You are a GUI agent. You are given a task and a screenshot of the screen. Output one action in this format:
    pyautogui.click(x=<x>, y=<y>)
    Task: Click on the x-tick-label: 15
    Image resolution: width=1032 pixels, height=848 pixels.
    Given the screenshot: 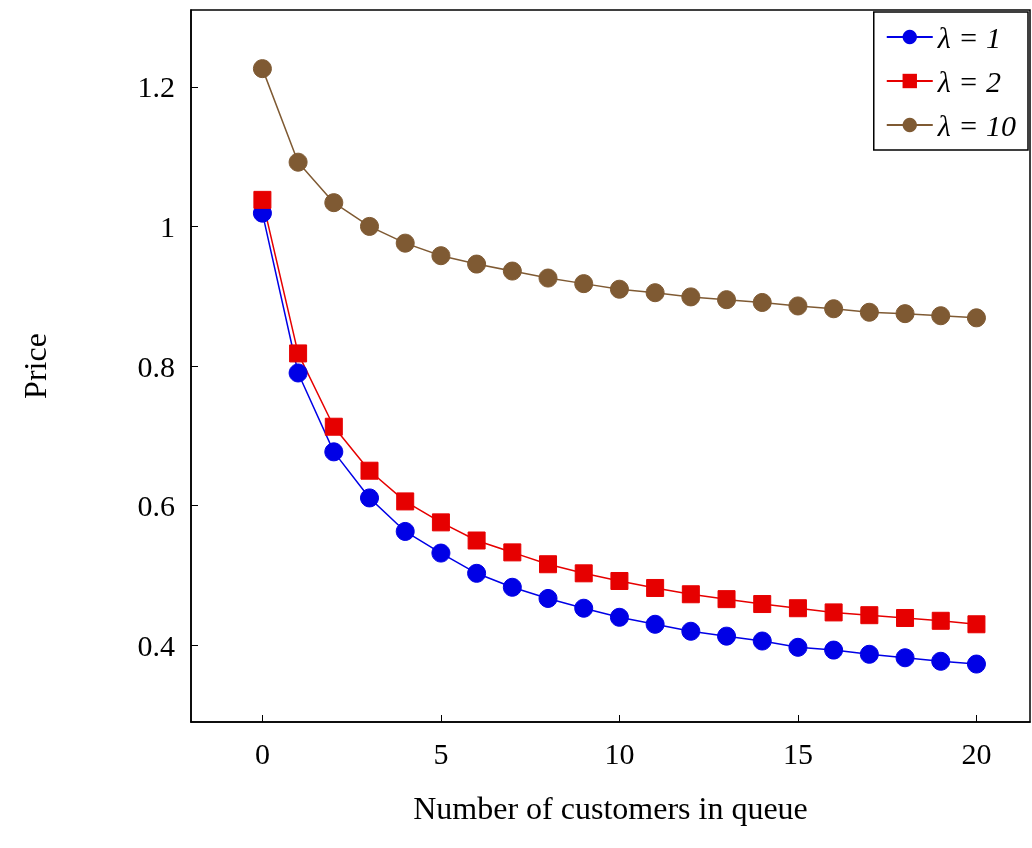 What is the action you would take?
    pyautogui.click(x=797, y=753)
    